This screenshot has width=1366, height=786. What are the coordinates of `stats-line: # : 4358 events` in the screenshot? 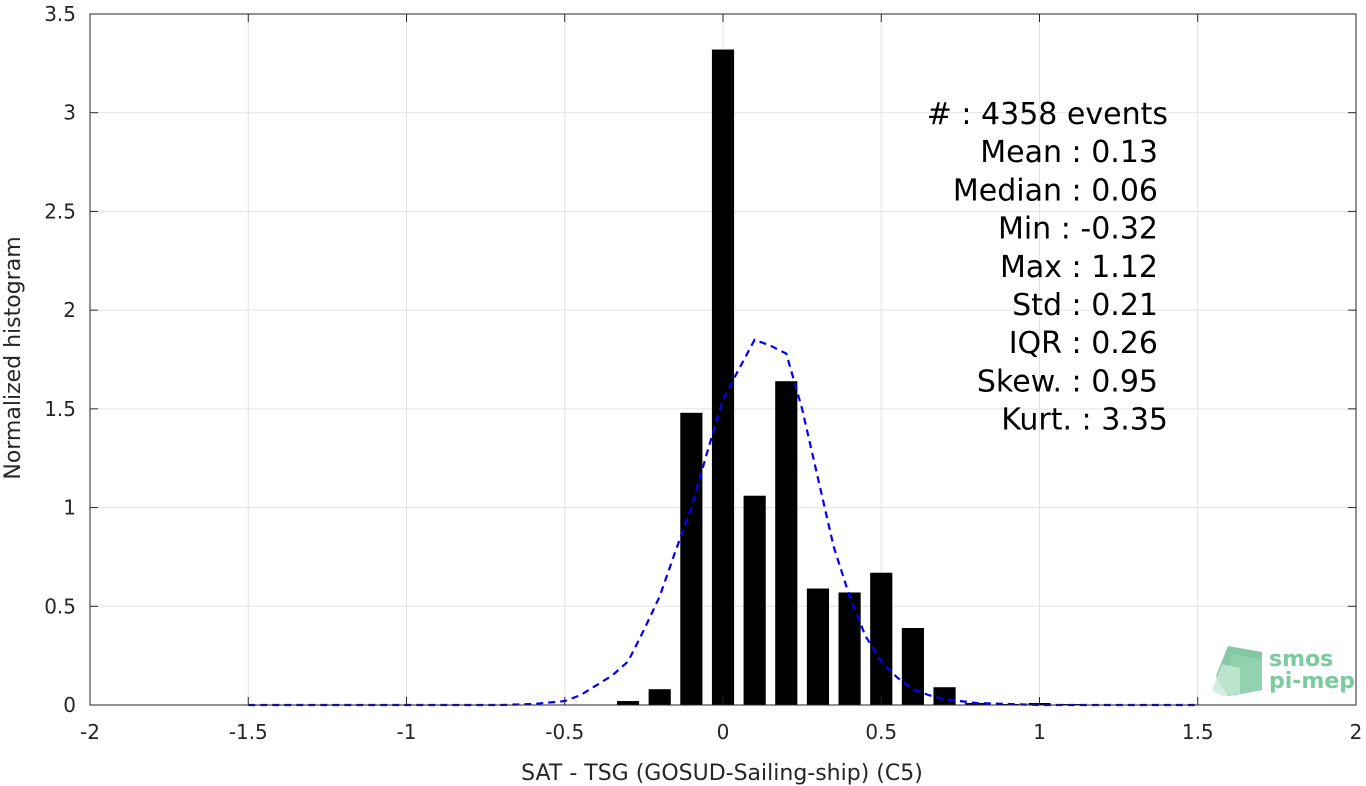 It's located at (1047, 114).